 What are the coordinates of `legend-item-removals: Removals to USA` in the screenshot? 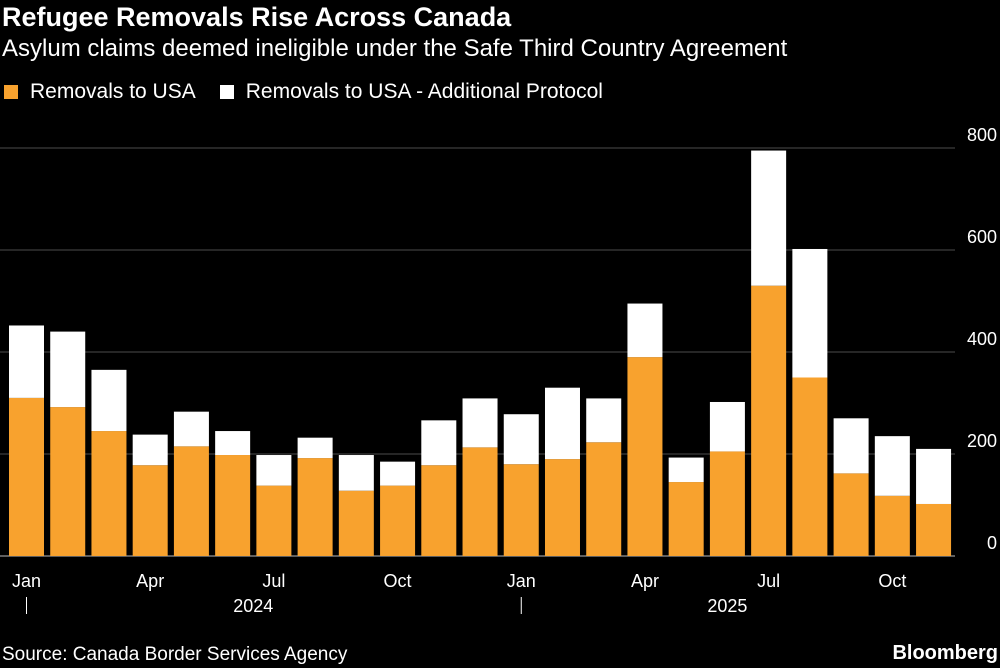 It's located at (100, 92).